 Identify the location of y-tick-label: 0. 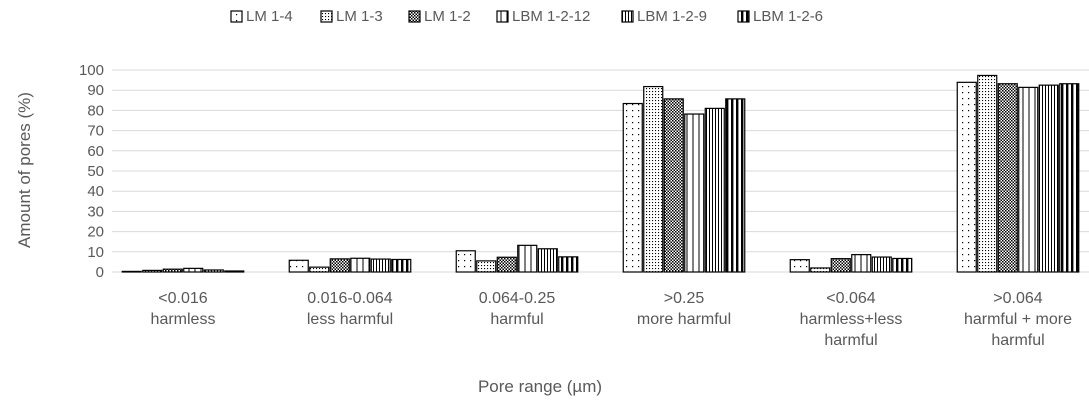
(100, 272).